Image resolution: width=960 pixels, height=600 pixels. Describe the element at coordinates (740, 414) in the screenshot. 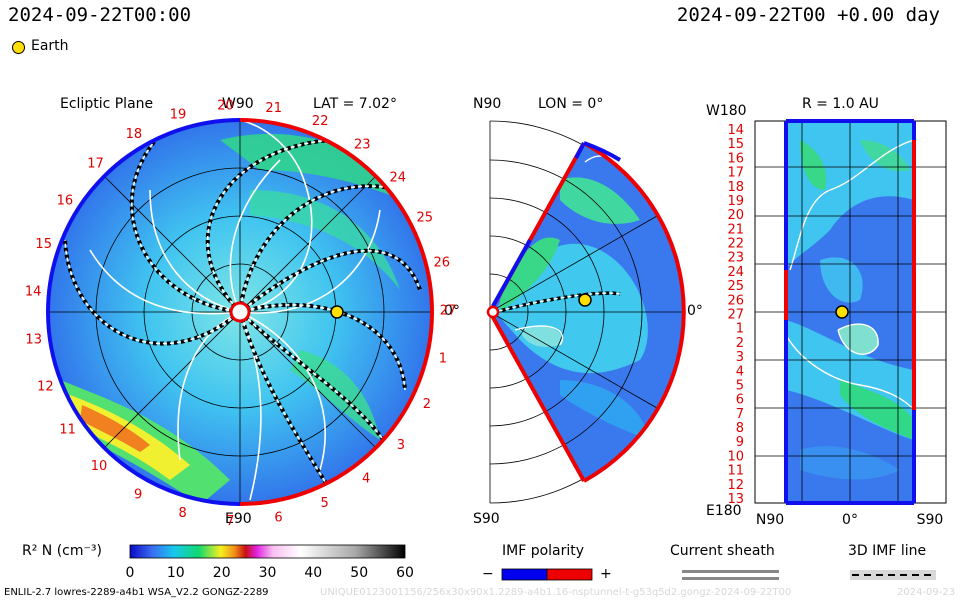

I see `radial-y-label: 7` at that location.